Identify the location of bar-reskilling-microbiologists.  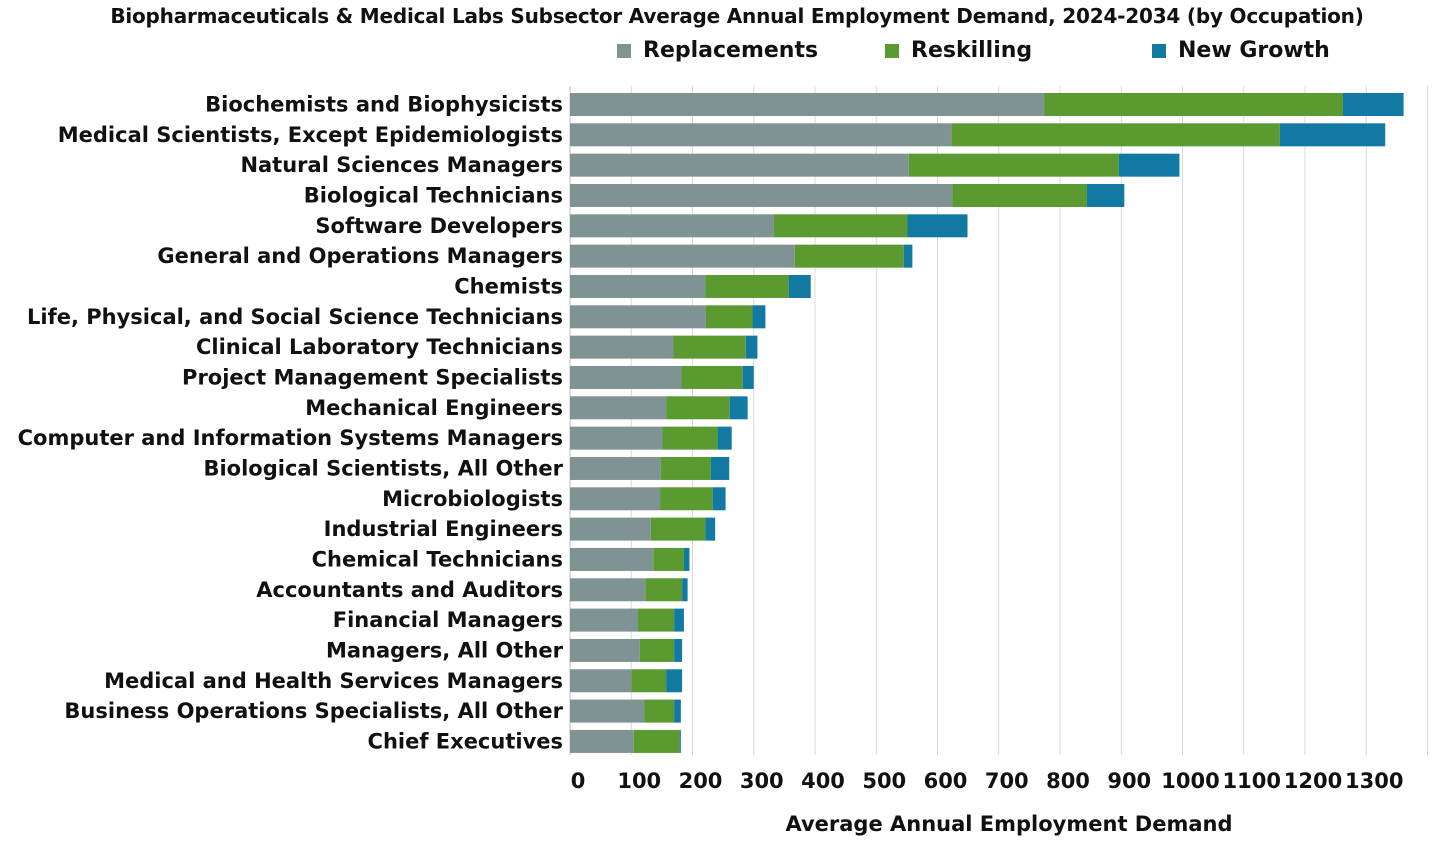
(686, 499).